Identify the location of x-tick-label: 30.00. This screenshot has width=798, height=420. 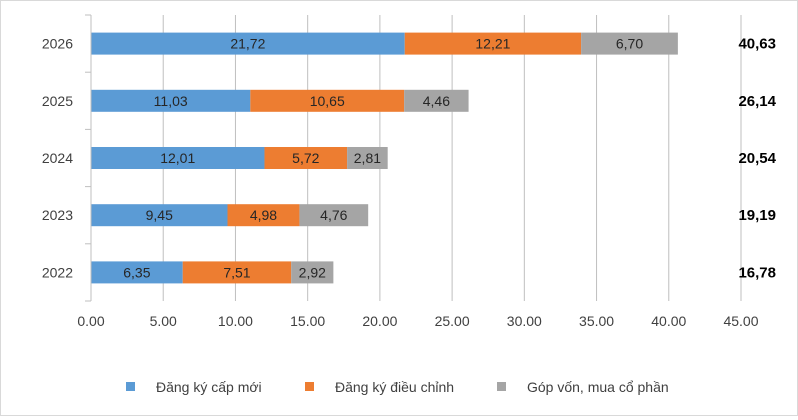
(524, 321).